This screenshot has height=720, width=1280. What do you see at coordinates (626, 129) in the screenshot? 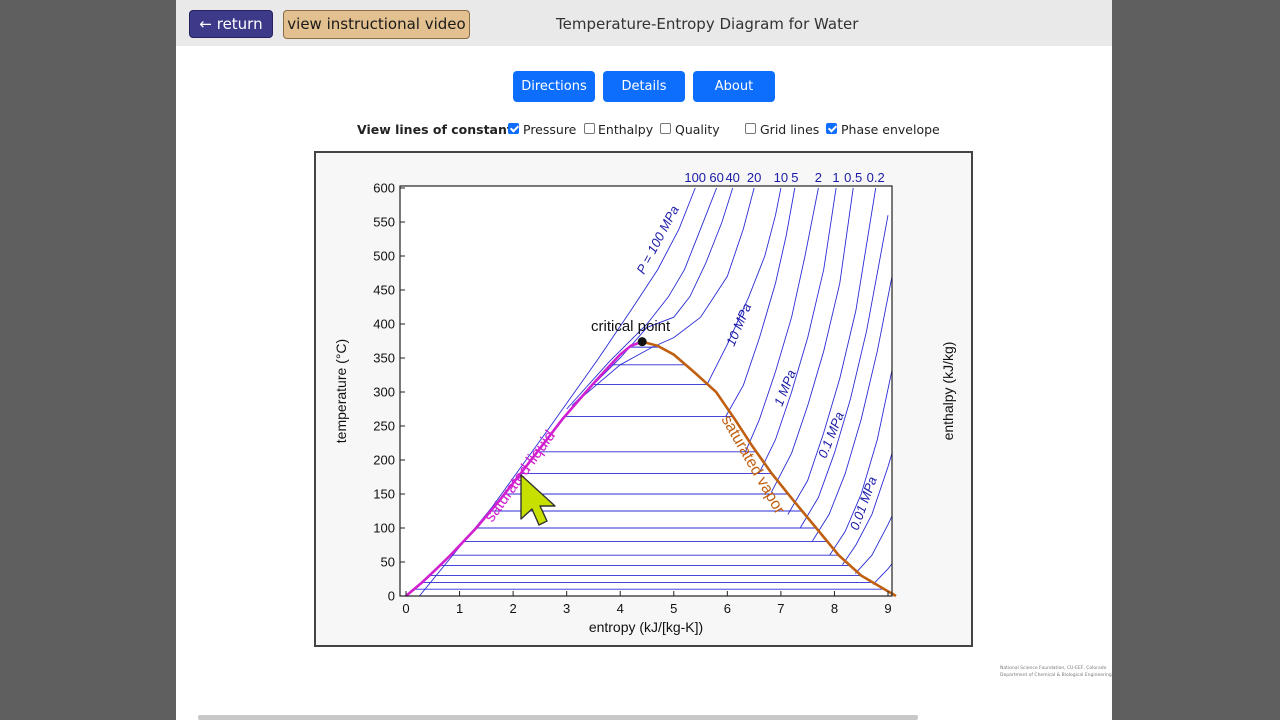
I see `enthalpy-label: Enthalpy` at bounding box center [626, 129].